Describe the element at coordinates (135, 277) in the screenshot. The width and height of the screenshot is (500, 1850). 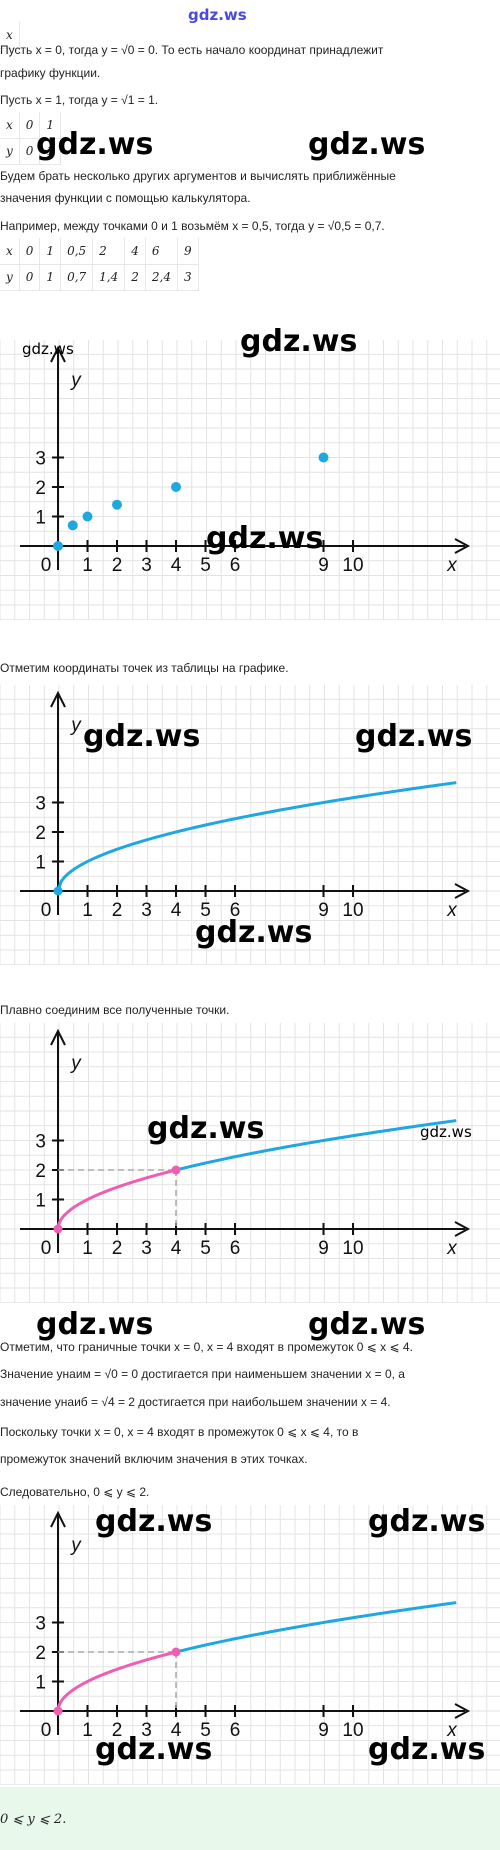
I see `table-cell: 2` at that location.